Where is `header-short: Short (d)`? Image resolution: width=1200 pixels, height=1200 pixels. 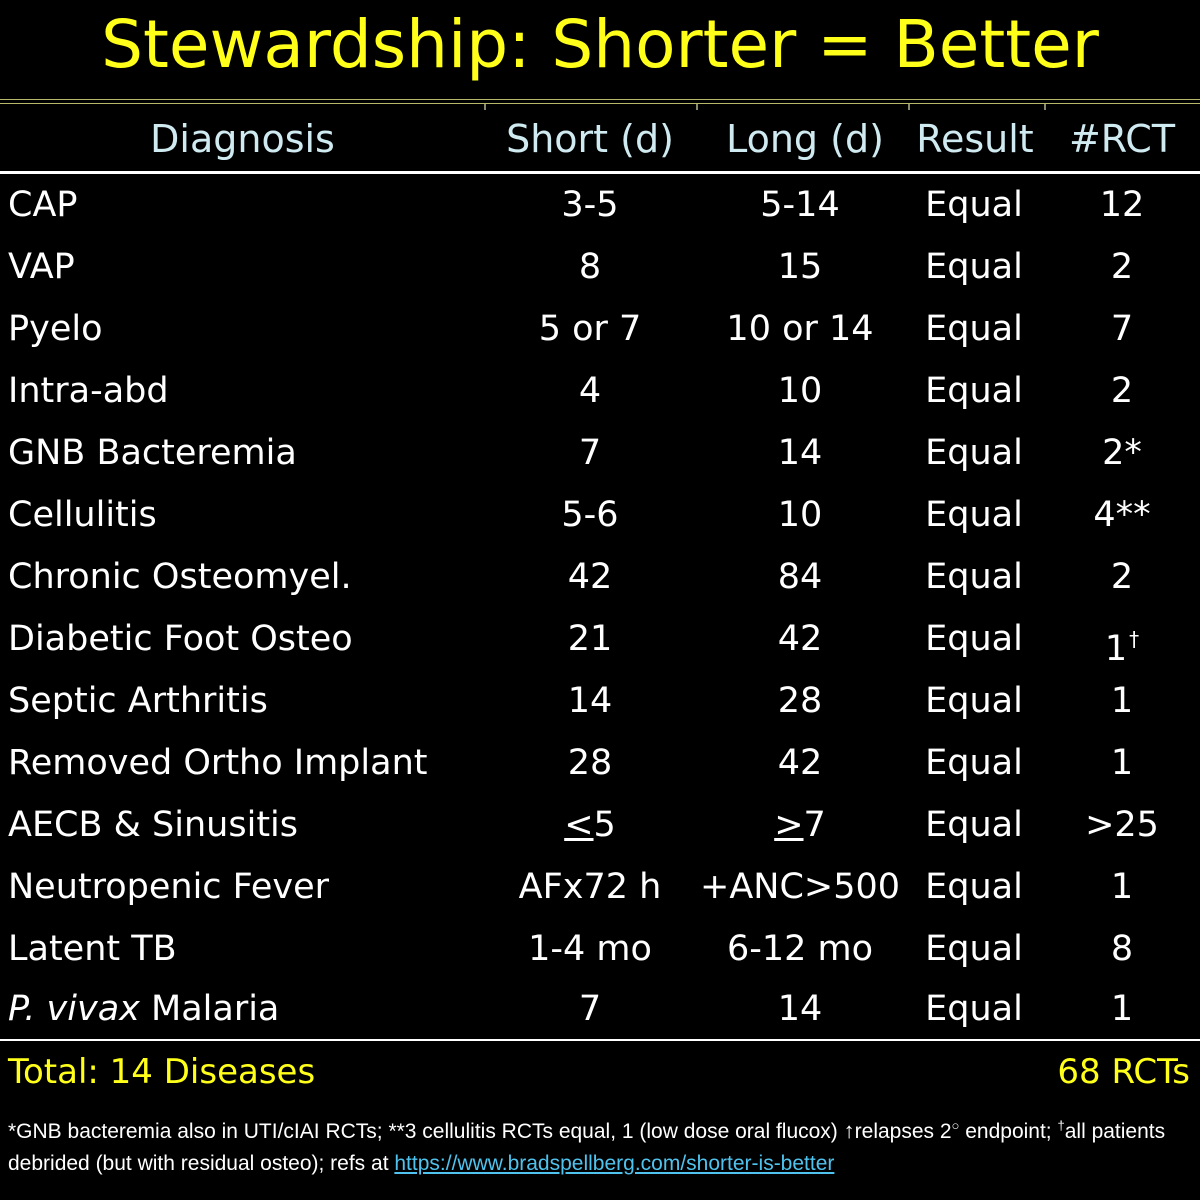 header-short: Short (d) is located at coordinates (590, 139).